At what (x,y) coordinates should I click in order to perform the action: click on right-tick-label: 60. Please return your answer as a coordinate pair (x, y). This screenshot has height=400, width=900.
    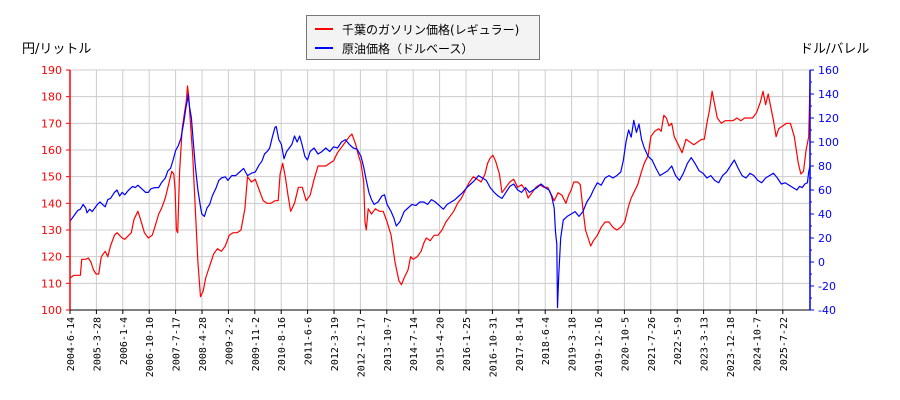
    Looking at the image, I should click on (825, 190).